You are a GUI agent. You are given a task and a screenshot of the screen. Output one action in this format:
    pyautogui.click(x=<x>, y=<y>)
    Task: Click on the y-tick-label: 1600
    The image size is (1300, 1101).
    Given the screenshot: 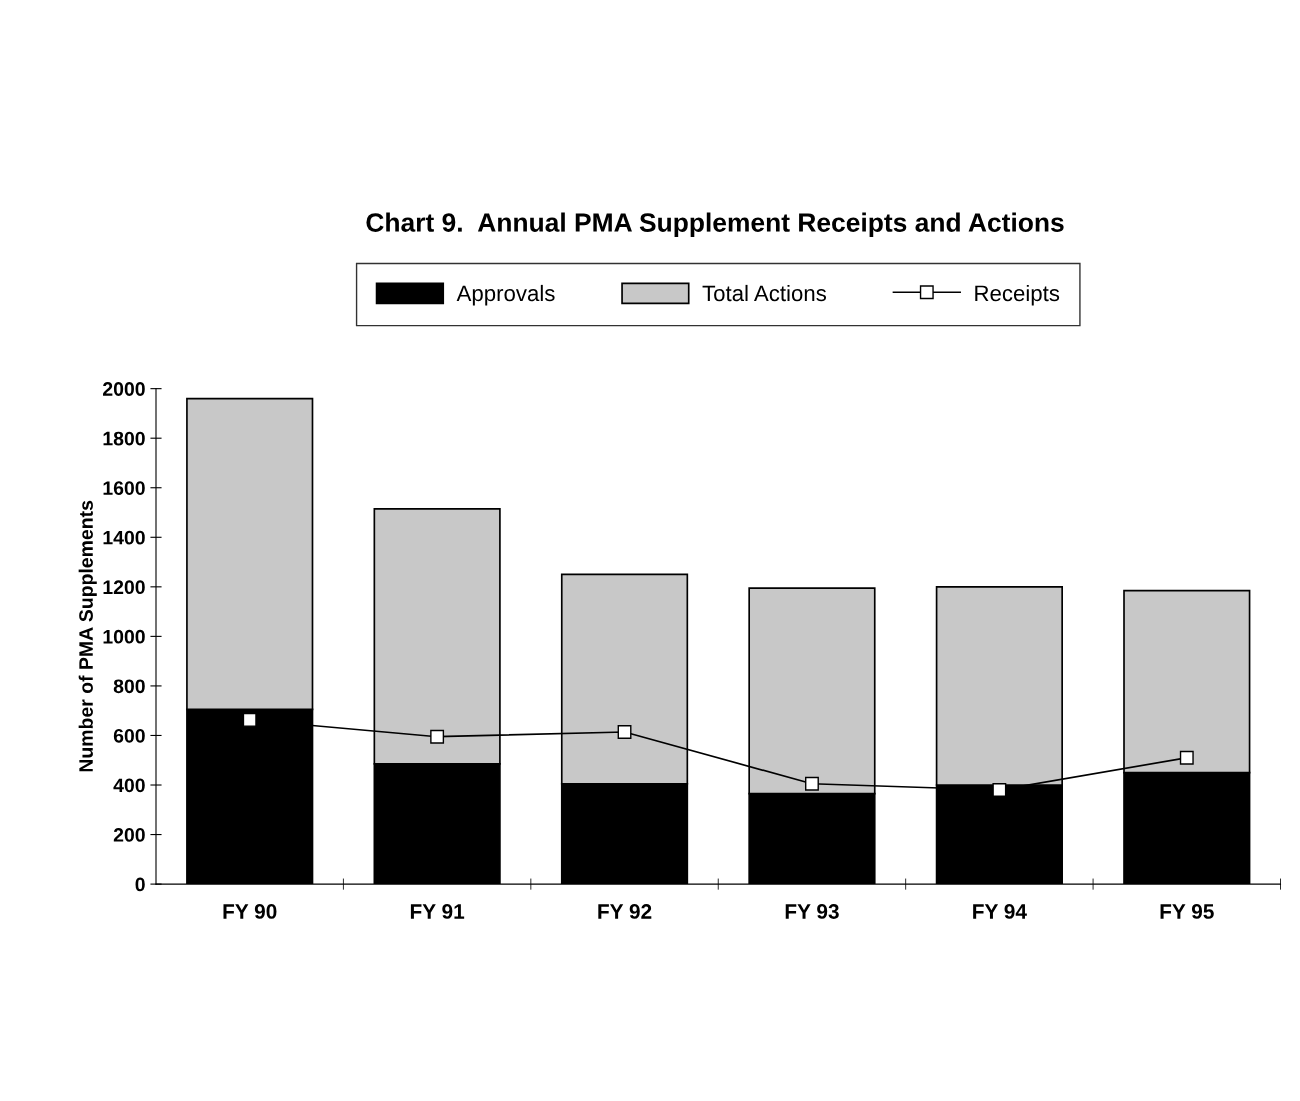 What is the action you would take?
    pyautogui.click(x=124, y=488)
    